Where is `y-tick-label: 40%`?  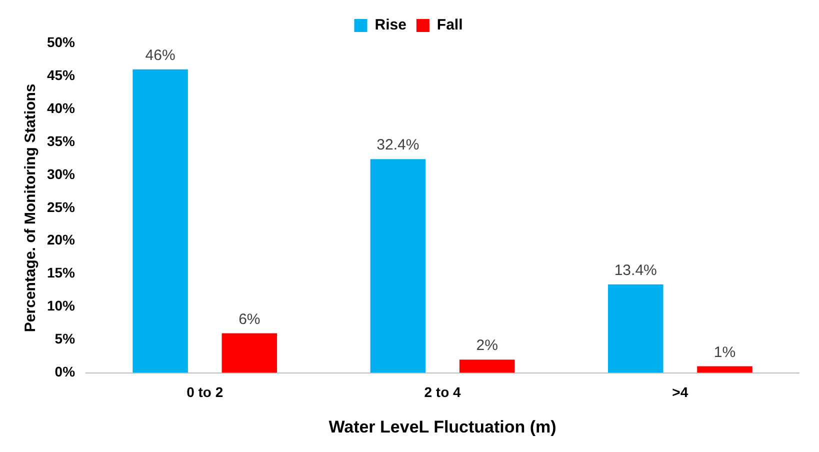
y-tick-label: 40% is located at coordinates (61, 108).